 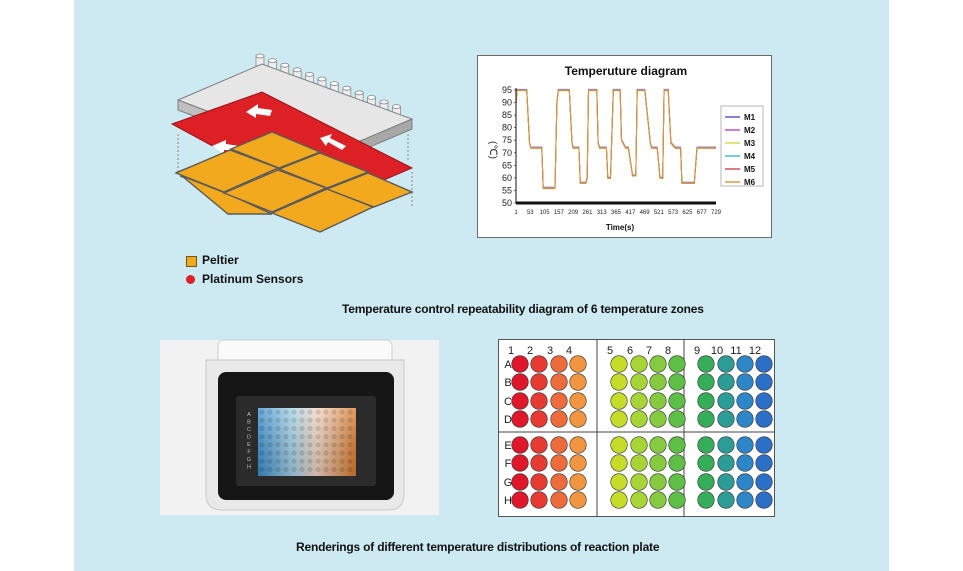 What do you see at coordinates (249, 453) in the screenshot?
I see `photo-row-letter: F` at bounding box center [249, 453].